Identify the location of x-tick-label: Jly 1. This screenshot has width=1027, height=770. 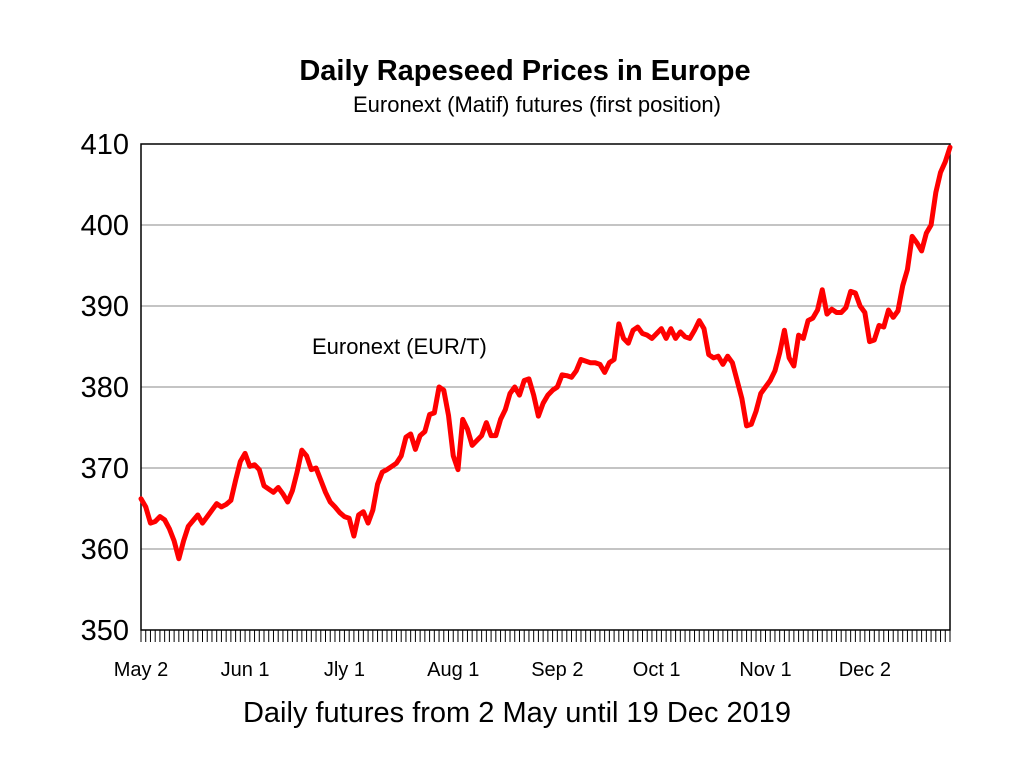
(344, 670).